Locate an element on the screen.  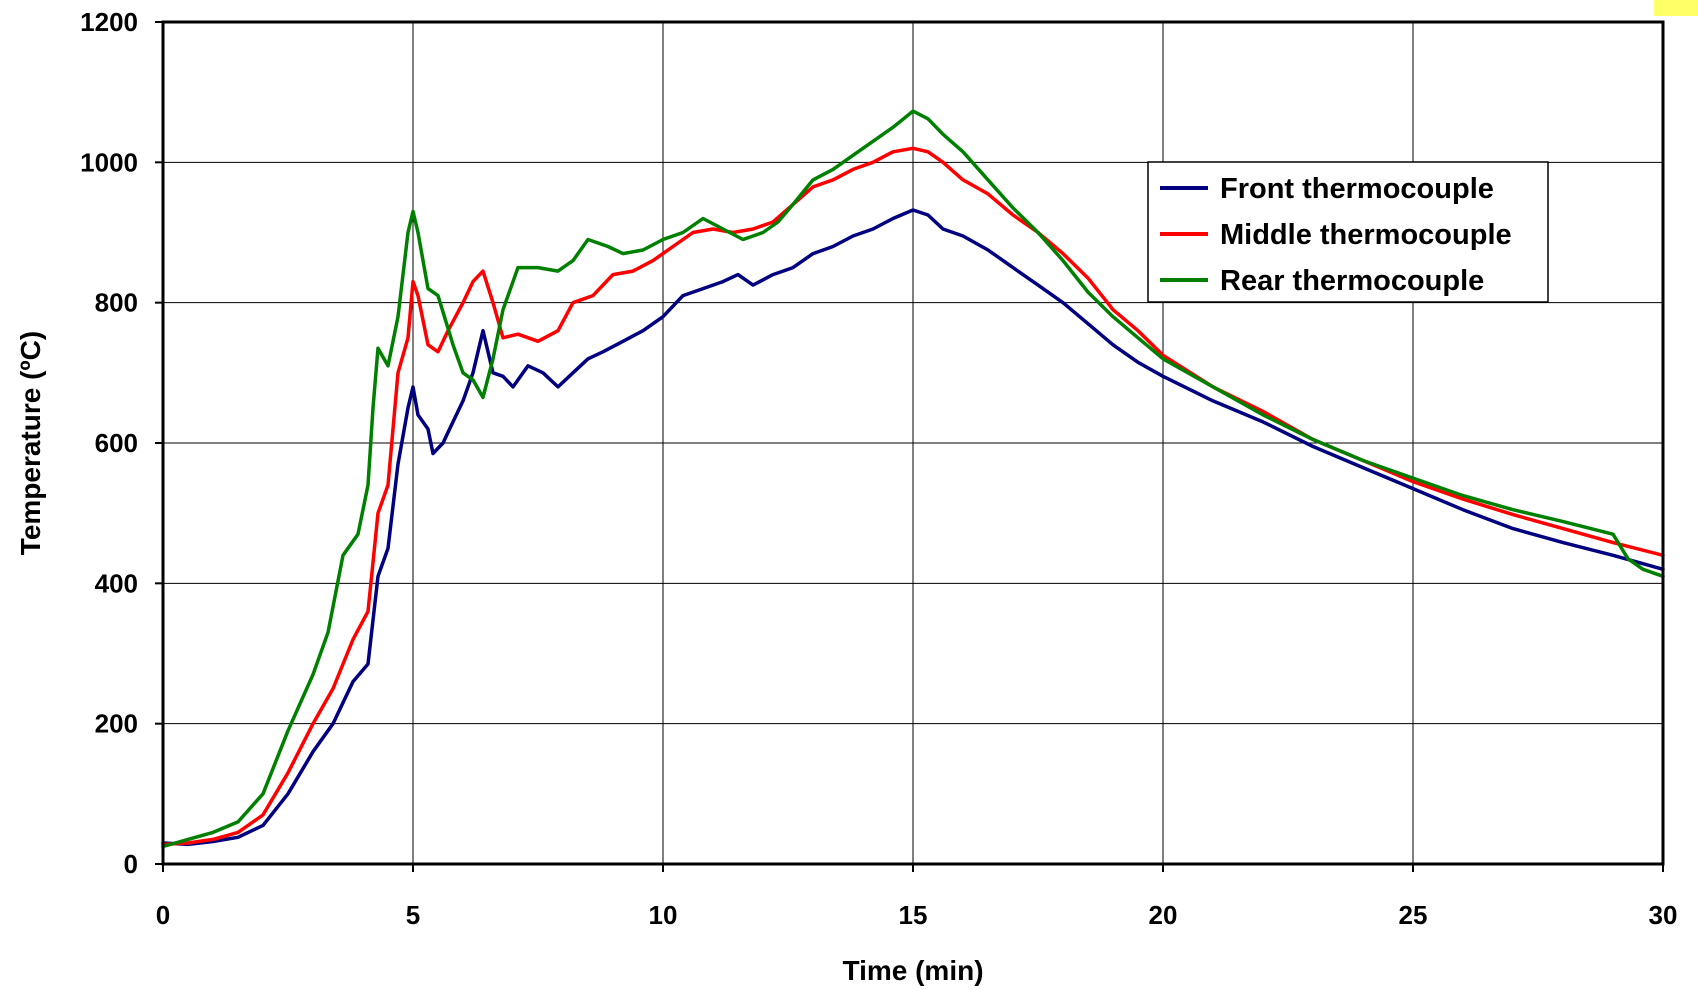
x-axis-title: Time (min) is located at coordinates (912, 970).